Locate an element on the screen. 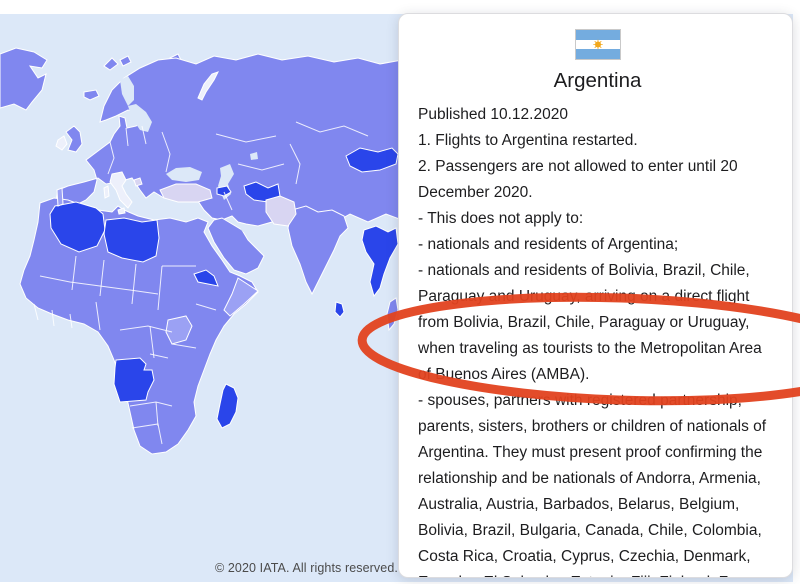  country-kenya is located at coordinates (179, 330).